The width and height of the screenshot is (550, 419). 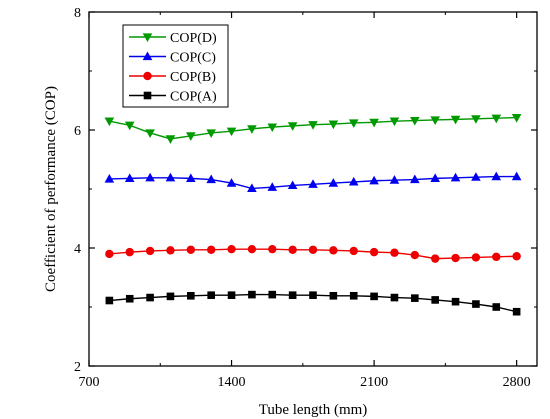 What do you see at coordinates (51, 189) in the screenshot?
I see `y-axis-title: Coefficient of performance (COP)` at bounding box center [51, 189].